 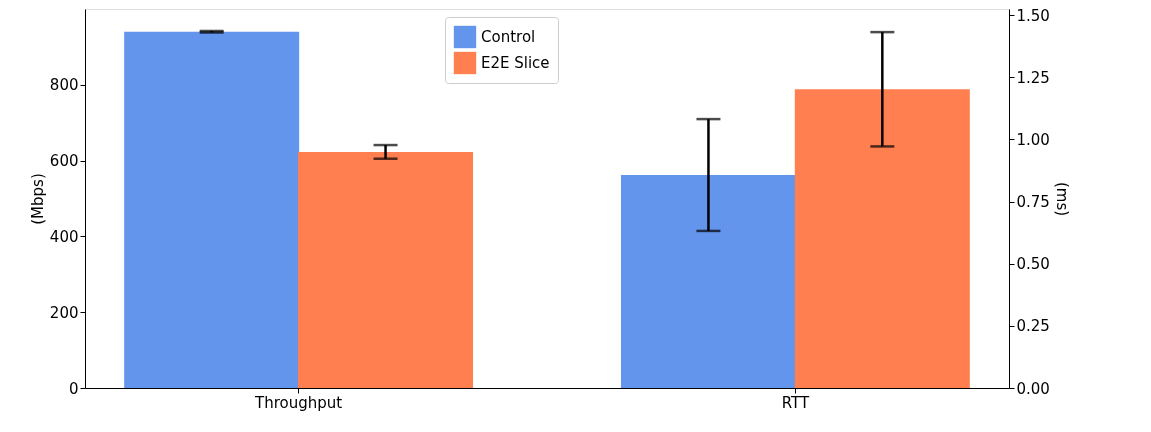 What do you see at coordinates (1033, 264) in the screenshot?
I see `y2-tick-label: 0.50` at bounding box center [1033, 264].